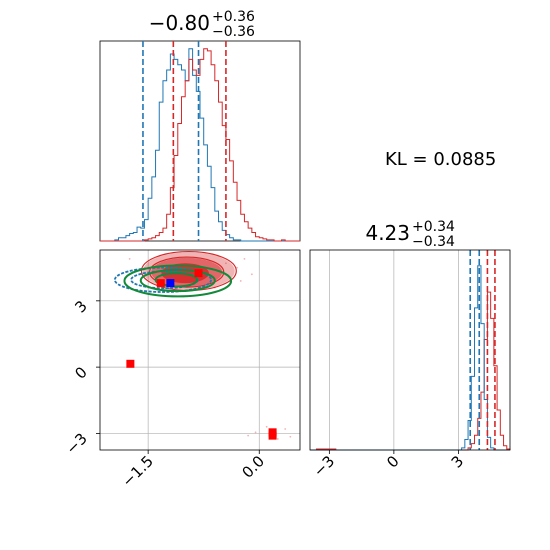 The width and height of the screenshot is (550, 550). What do you see at coordinates (233, 17) in the screenshot?
I see `hist1-title-sup: +0.36` at bounding box center [233, 17].